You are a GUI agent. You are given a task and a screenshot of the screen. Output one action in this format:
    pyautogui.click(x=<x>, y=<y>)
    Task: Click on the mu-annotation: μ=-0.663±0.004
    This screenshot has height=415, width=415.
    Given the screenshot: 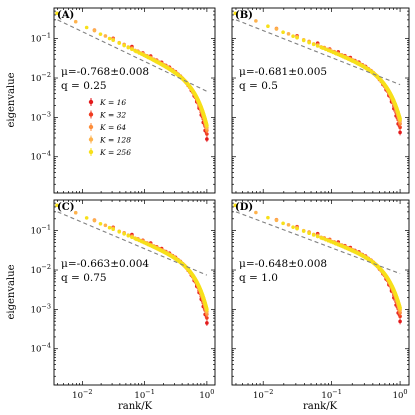 What is the action you would take?
    pyautogui.click(x=105, y=264)
    